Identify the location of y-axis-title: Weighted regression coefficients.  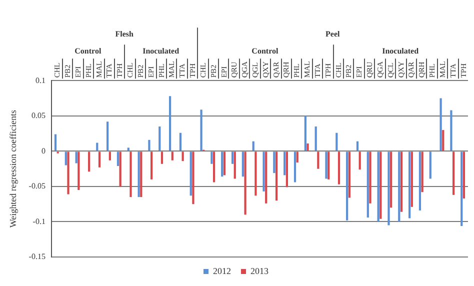
(13, 169).